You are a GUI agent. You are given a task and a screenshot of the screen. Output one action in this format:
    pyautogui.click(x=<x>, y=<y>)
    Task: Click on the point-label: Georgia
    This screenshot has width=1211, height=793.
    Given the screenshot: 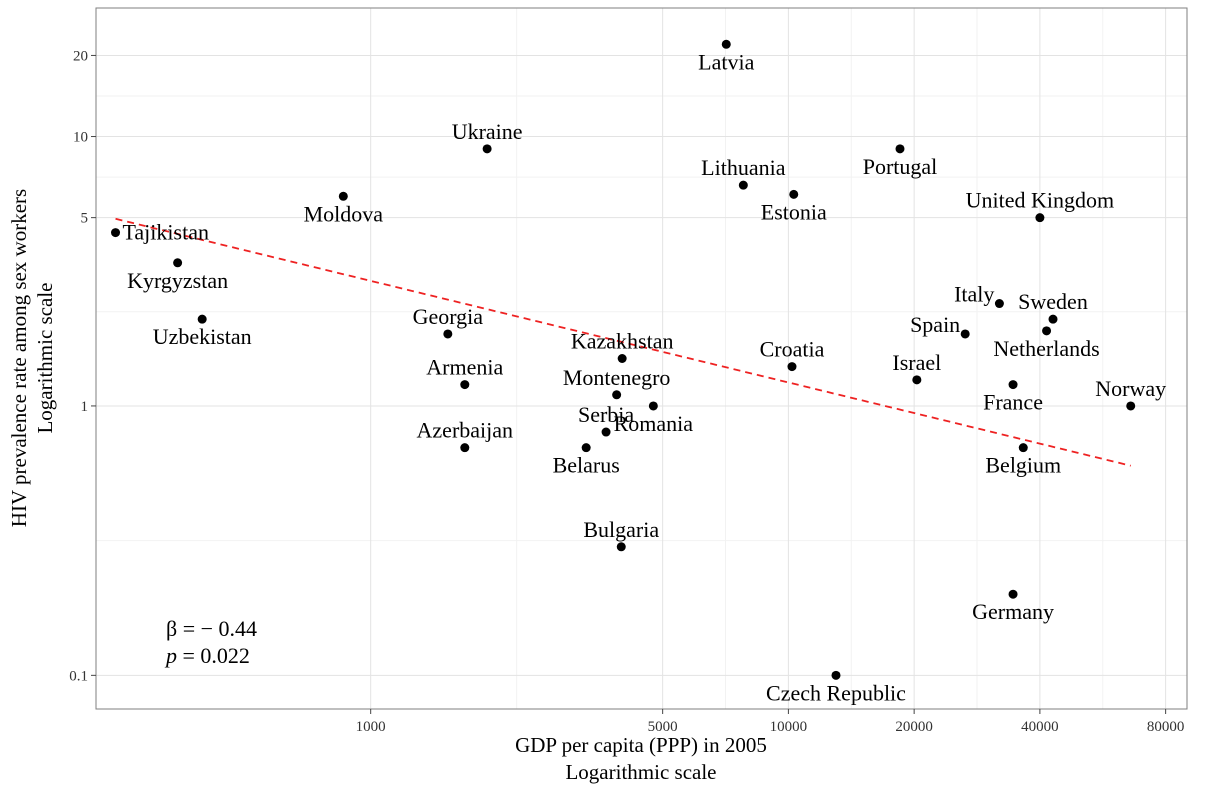 What is the action you would take?
    pyautogui.click(x=448, y=316)
    